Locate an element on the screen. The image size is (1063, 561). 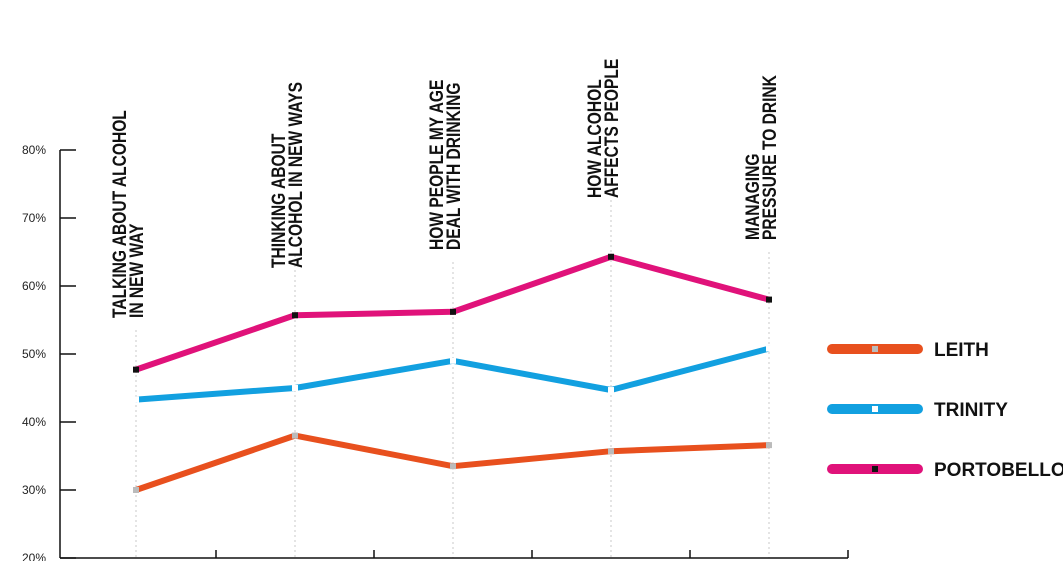
category-label-line: MANAGING is located at coordinates (753, 197).